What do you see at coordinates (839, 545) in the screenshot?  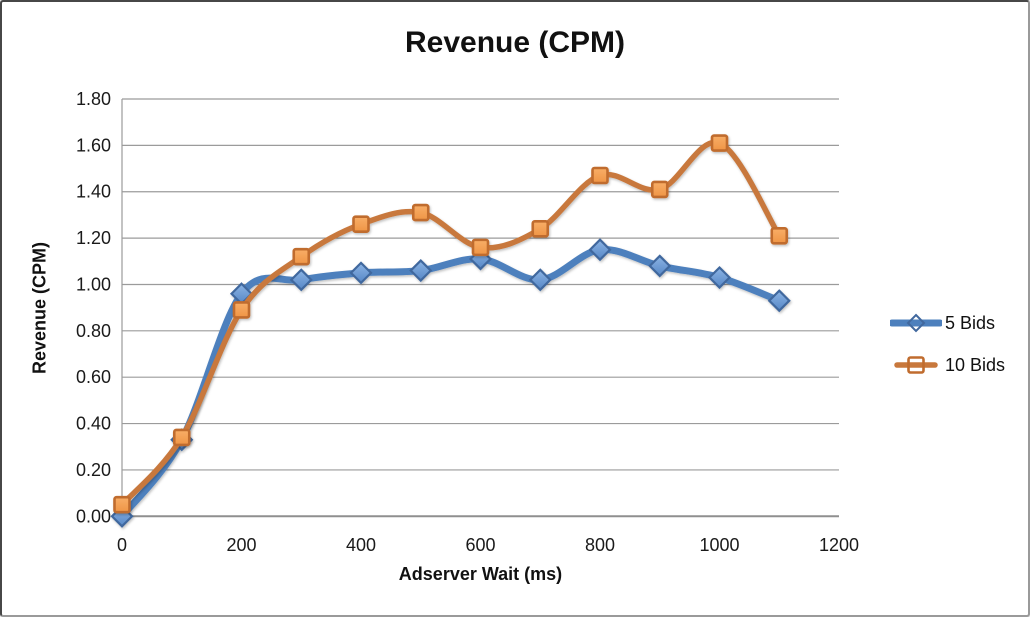 I see `x-tick-label: 1200` at bounding box center [839, 545].